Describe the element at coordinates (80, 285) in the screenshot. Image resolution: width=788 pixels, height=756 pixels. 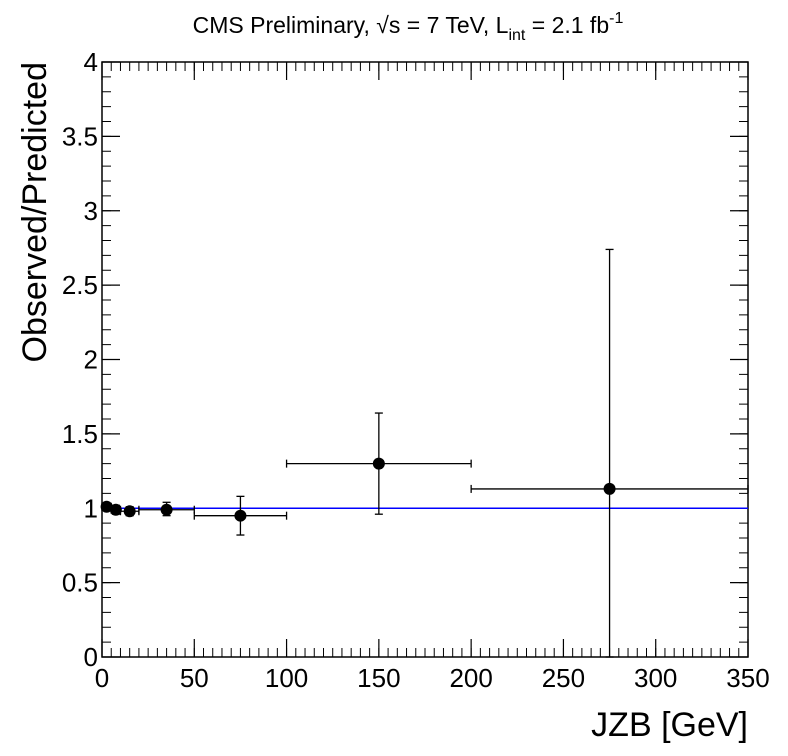
I see `y-tick-label: 2.5` at that location.